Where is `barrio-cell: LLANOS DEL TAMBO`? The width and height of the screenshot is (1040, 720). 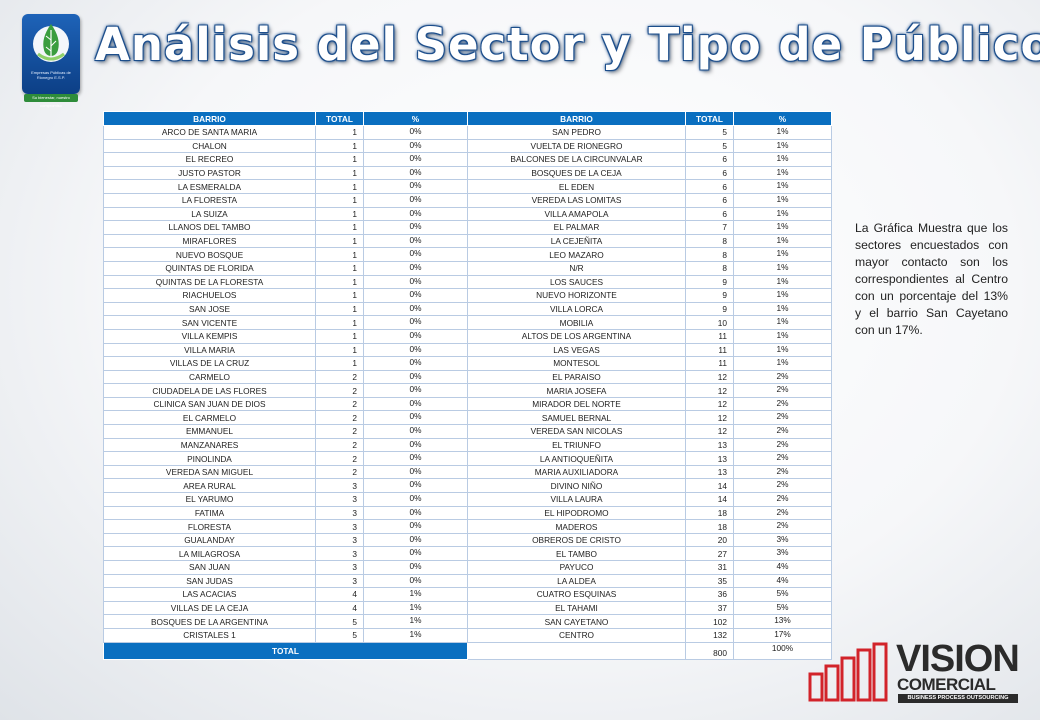 barrio-cell: LLANOS DEL TAMBO is located at coordinates (209, 227).